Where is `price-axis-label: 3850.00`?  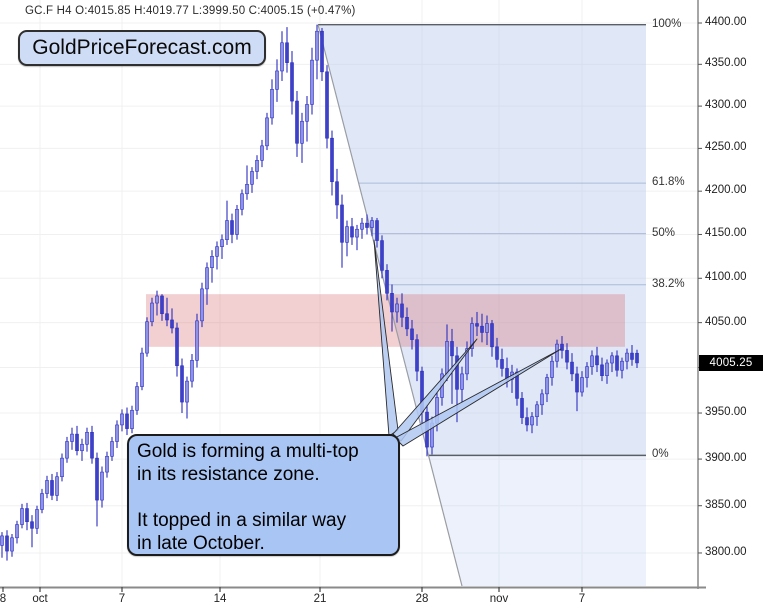
price-axis-label: 3850.00 is located at coordinates (726, 504).